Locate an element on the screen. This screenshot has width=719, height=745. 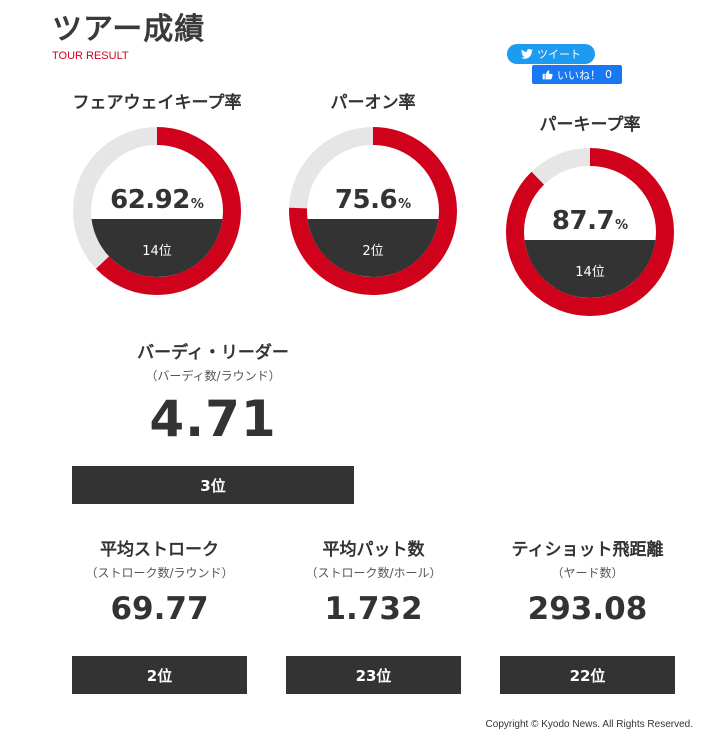
par-keep-donut: 87.7% 14位 is located at coordinates (590, 232).